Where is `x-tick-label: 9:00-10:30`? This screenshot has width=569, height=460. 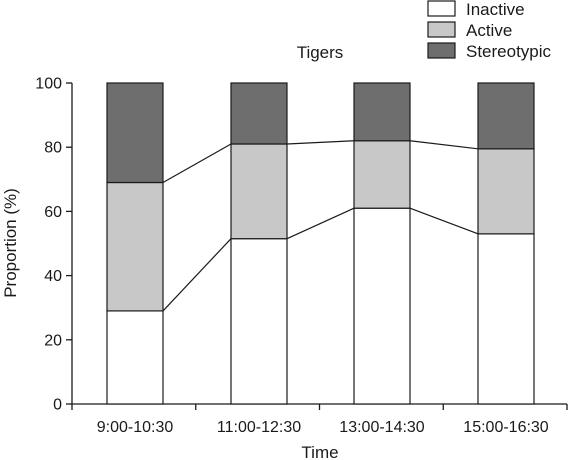 x-tick-label: 9:00-10:30 is located at coordinates (135, 427).